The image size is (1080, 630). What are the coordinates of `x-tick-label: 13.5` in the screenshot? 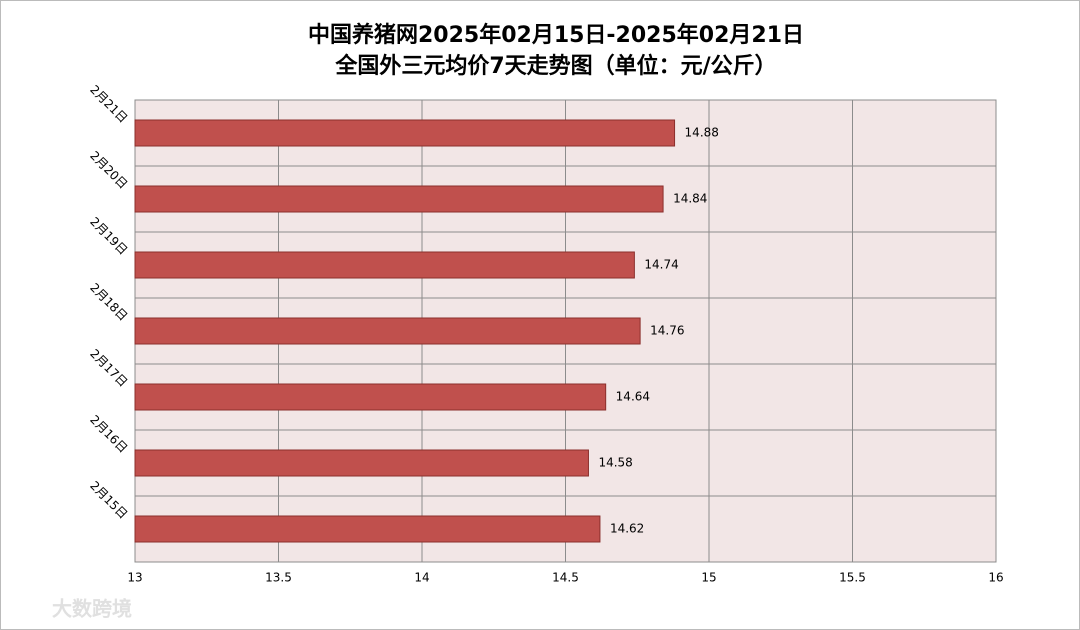 It's located at (278, 578).